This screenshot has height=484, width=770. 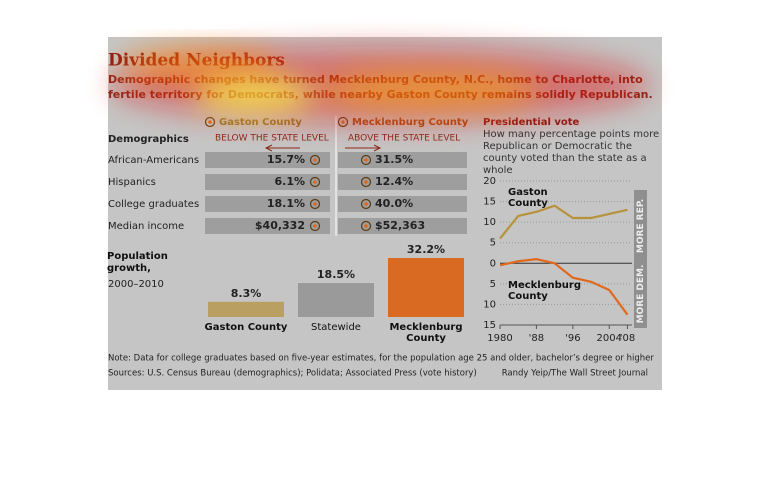 I want to click on row-label: Median income, so click(x=146, y=226).